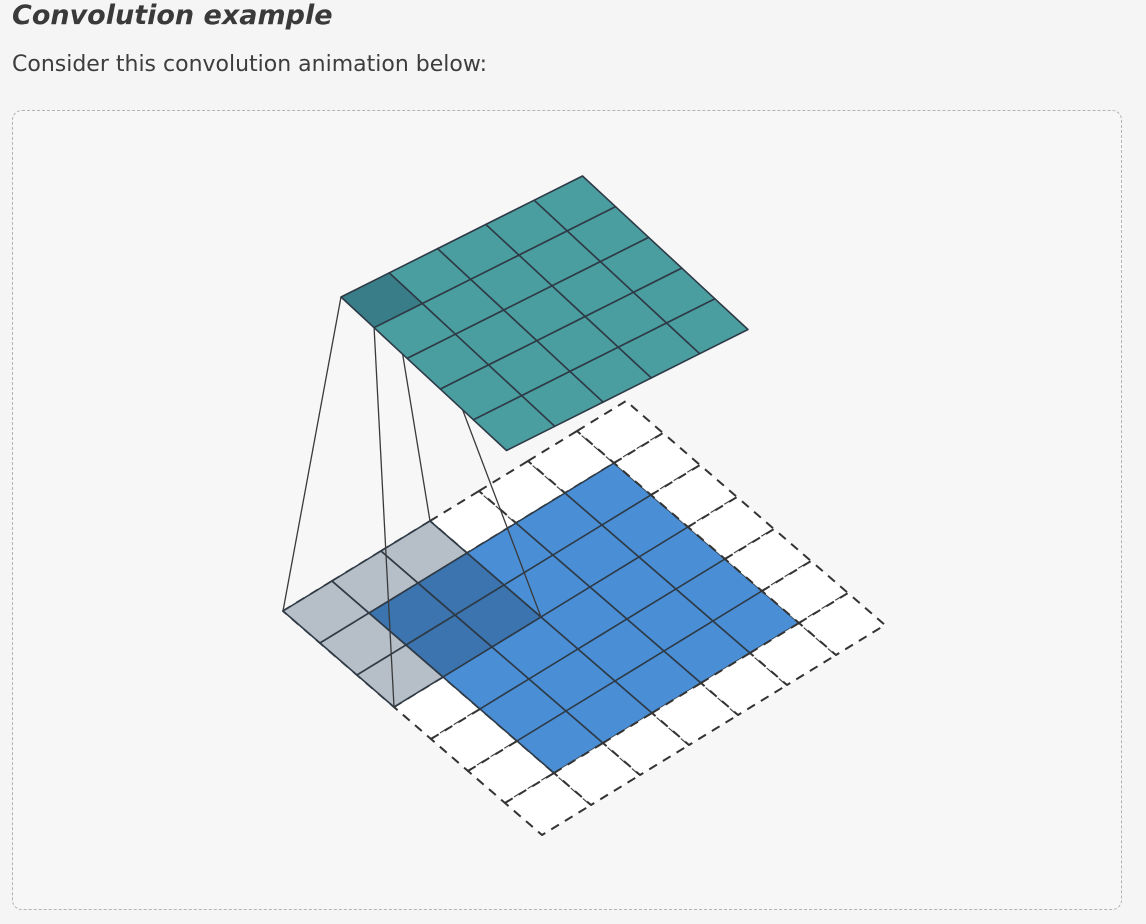 This screenshot has width=1146, height=924. Describe the element at coordinates (172, 15) in the screenshot. I see `section-title: Convolution example` at that location.